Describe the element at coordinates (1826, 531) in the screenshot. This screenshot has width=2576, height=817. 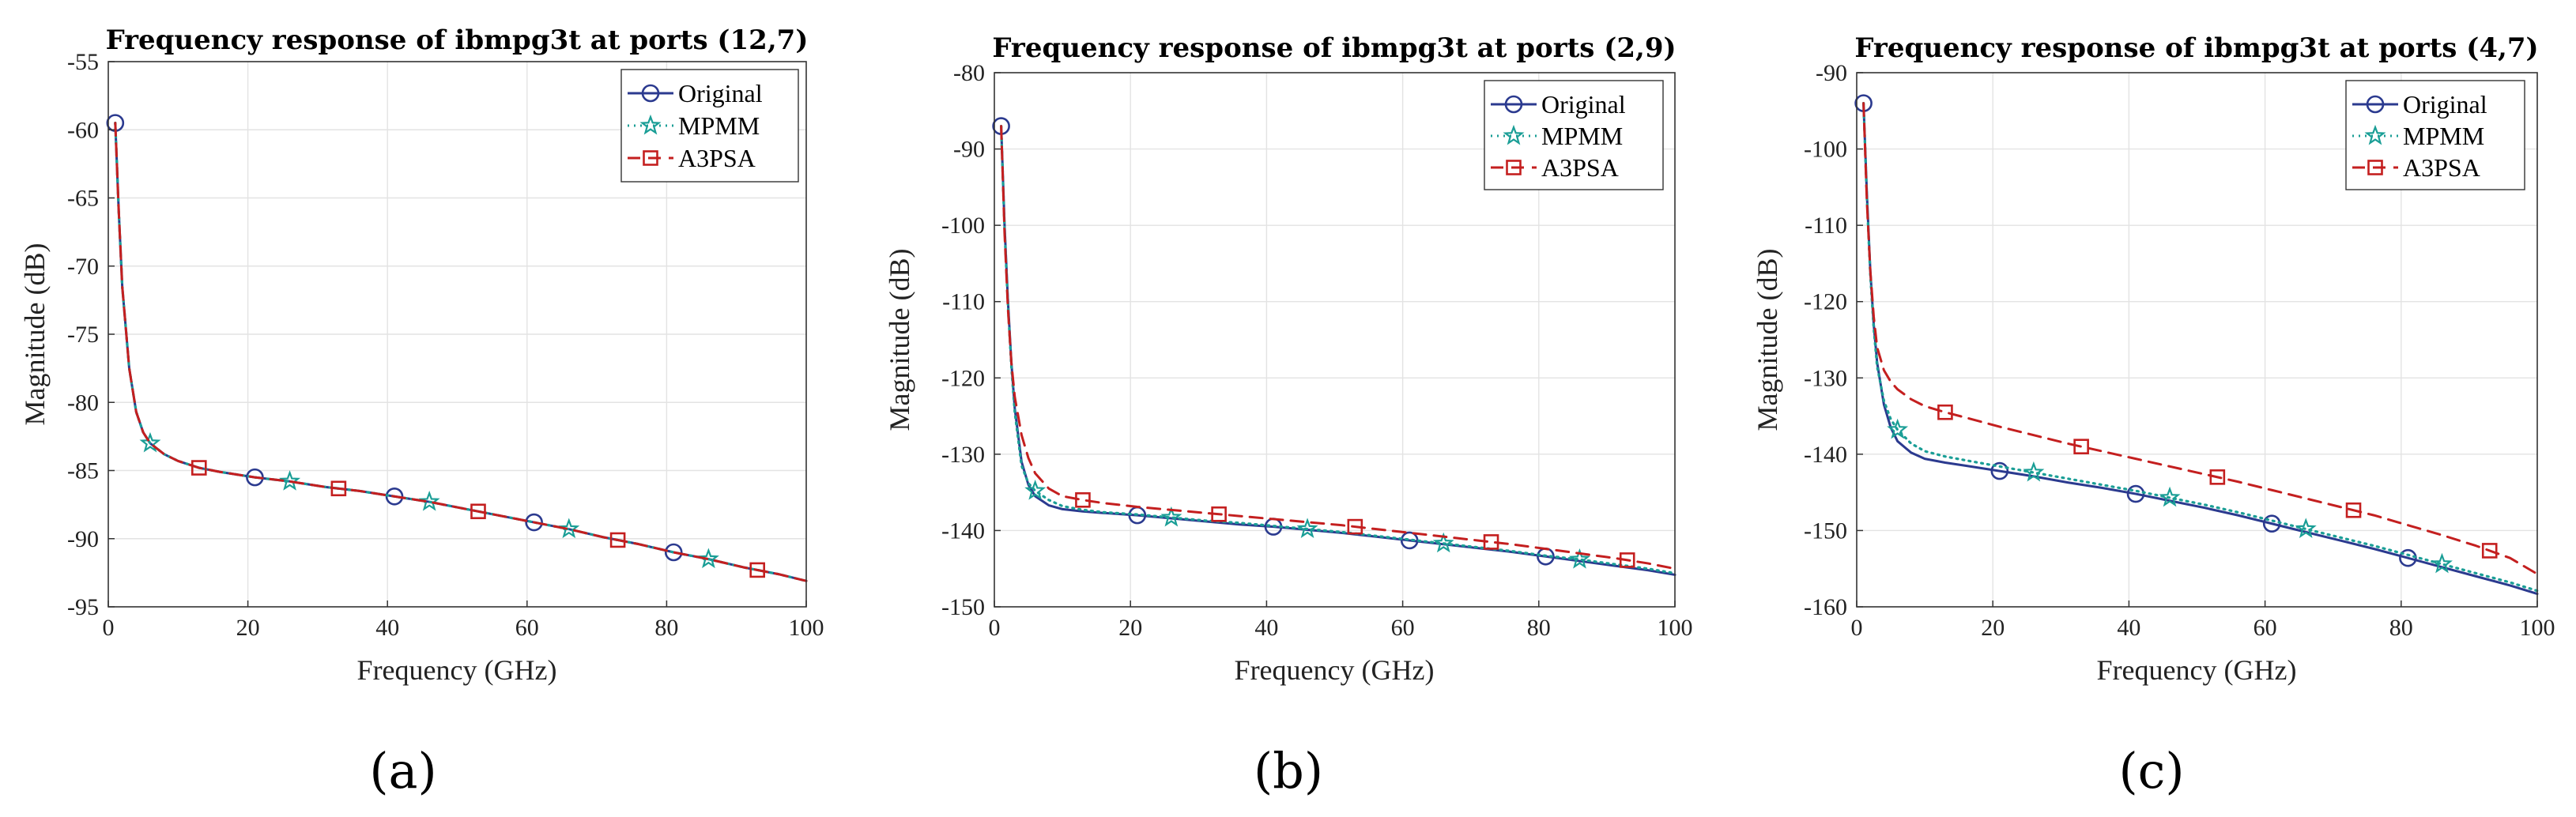
I see `y-tick-label-c-1: -150` at that location.